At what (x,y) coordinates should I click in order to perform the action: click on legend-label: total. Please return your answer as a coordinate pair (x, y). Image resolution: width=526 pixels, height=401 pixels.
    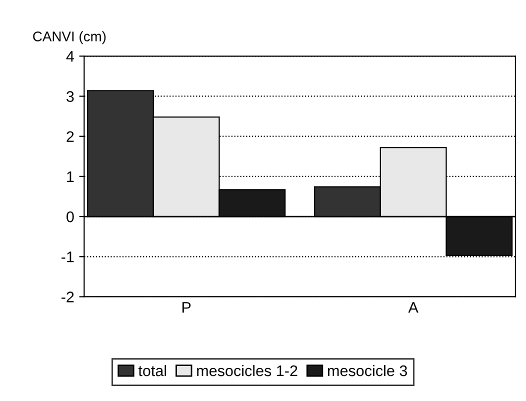
    Looking at the image, I should click on (152, 370).